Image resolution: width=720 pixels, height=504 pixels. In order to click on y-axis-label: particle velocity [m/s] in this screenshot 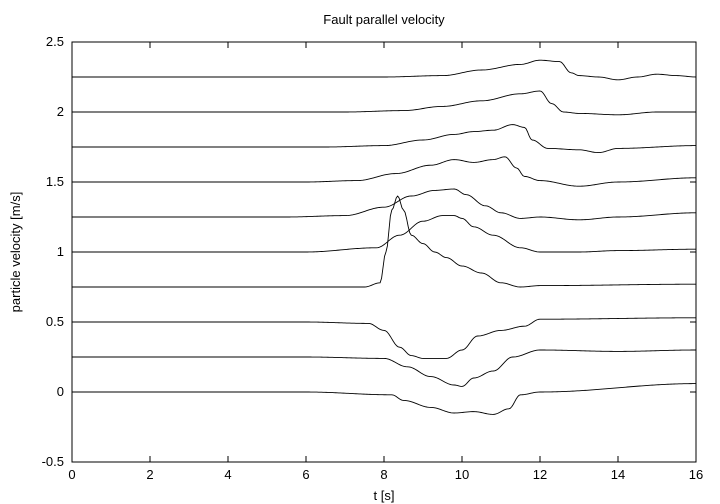, I will do `click(15, 252)`.